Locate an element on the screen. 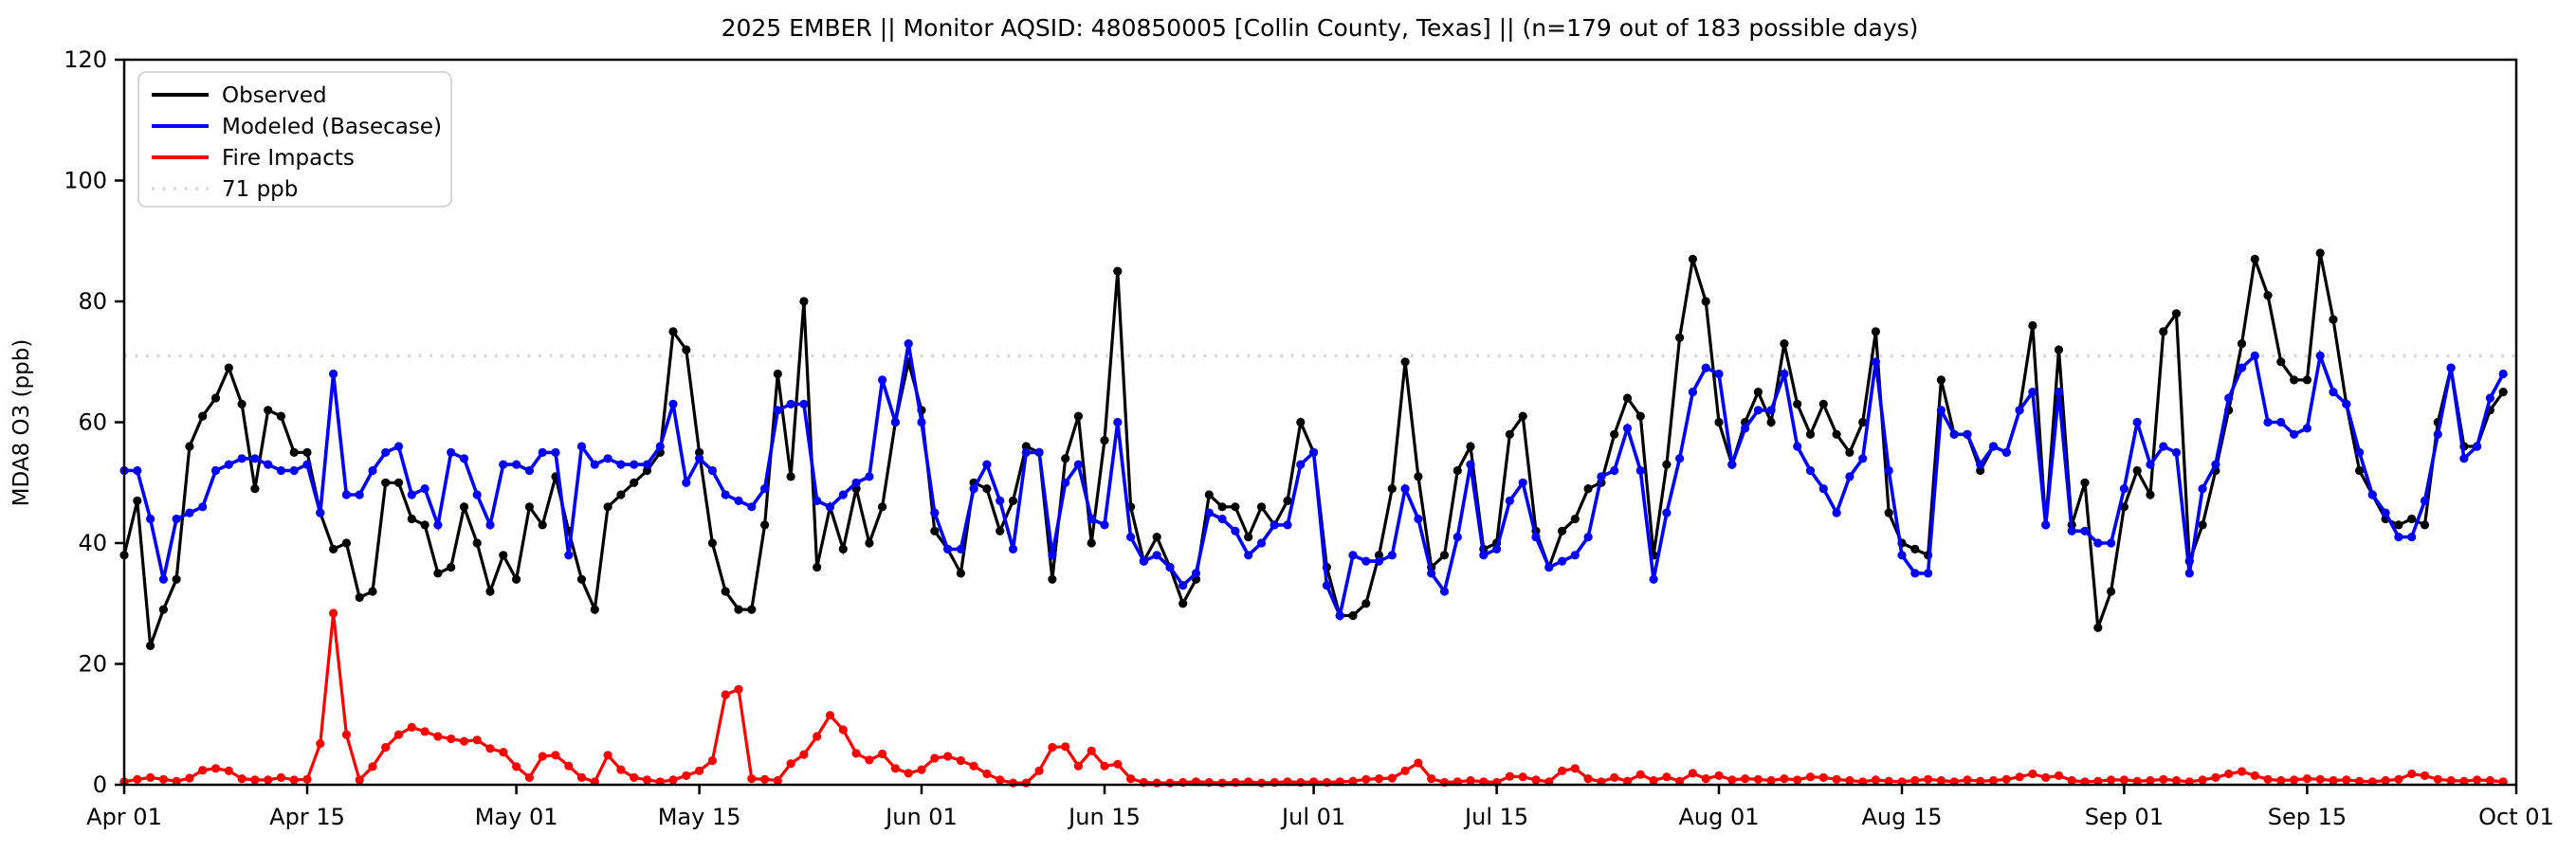 The image size is (2576, 853). y-tick-label: 80 is located at coordinates (92, 301).